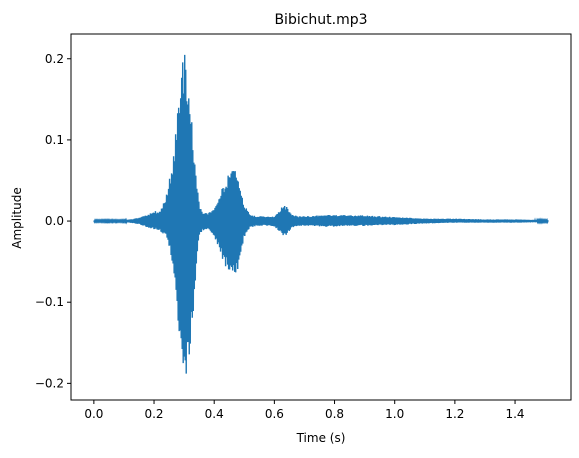 Image resolution: width=579 pixels, height=458 pixels. What do you see at coordinates (54, 140) in the screenshot?
I see `y-tick-label: 0.1` at bounding box center [54, 140].